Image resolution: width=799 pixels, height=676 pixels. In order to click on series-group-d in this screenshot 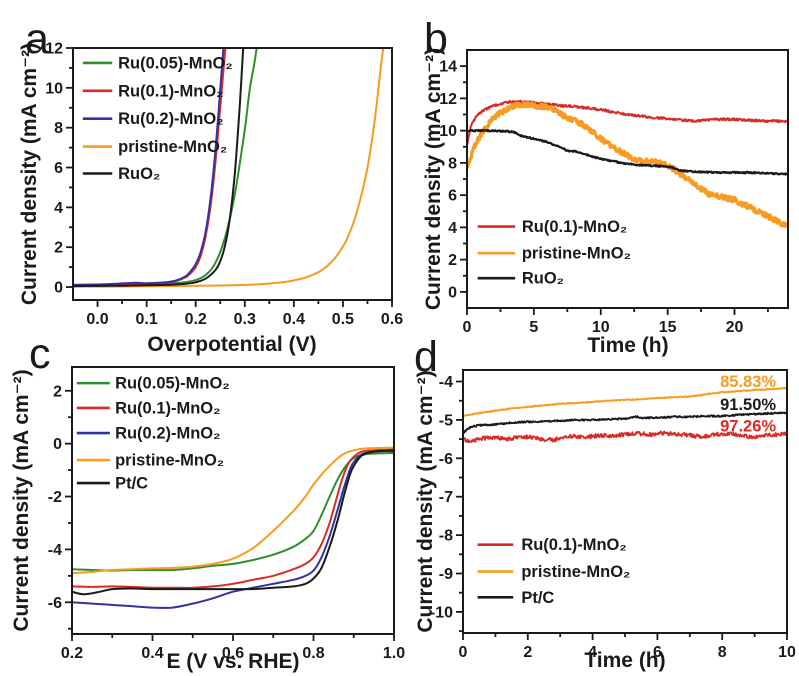, I will do `click(625, 415)`.